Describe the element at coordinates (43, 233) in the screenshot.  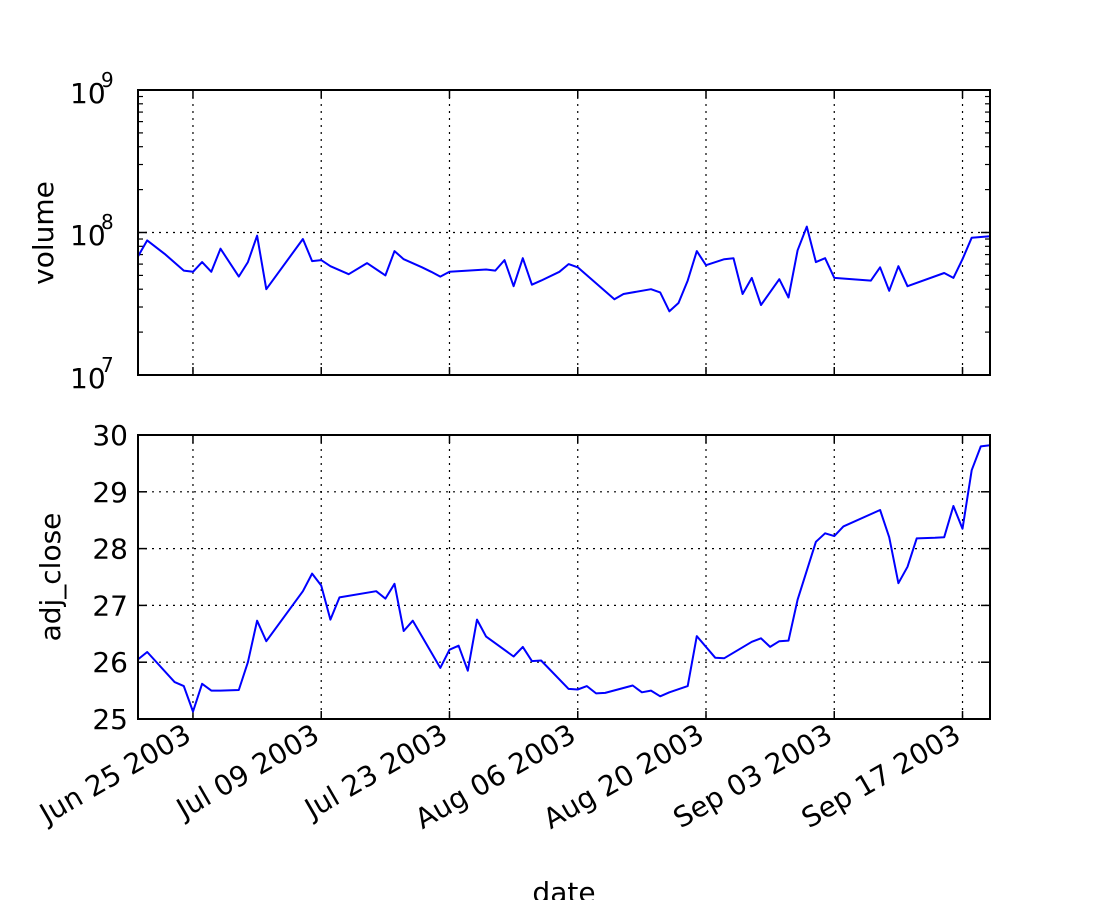
I see `volume-ylabel: volume` at that location.